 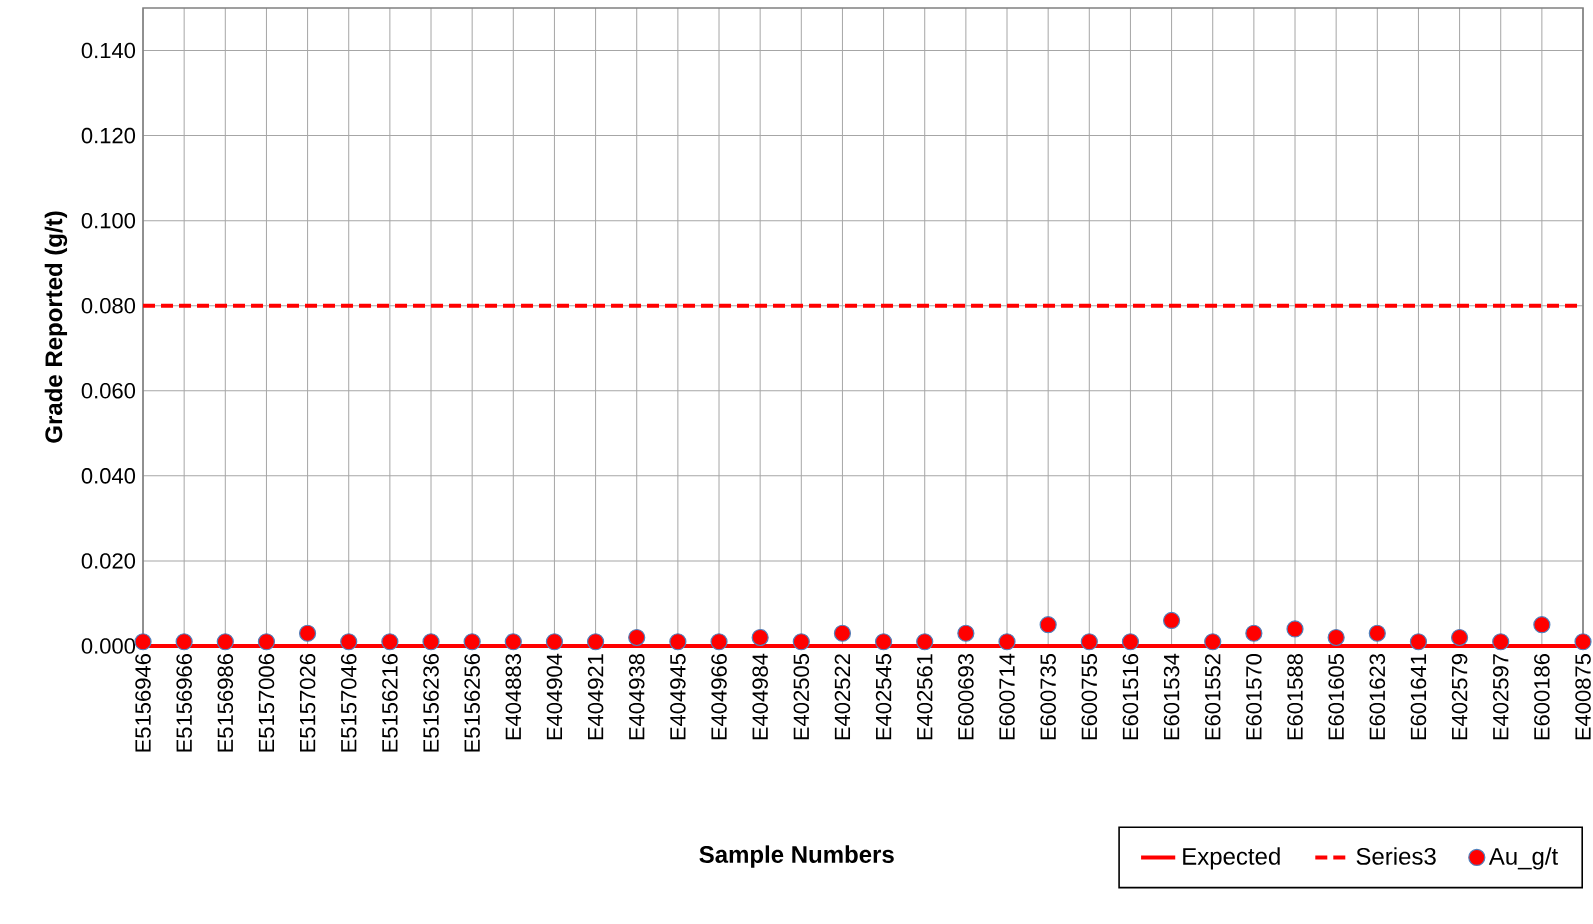 What do you see at coordinates (1212, 697) in the screenshot?
I see `x-tick-label: E601552` at bounding box center [1212, 697].